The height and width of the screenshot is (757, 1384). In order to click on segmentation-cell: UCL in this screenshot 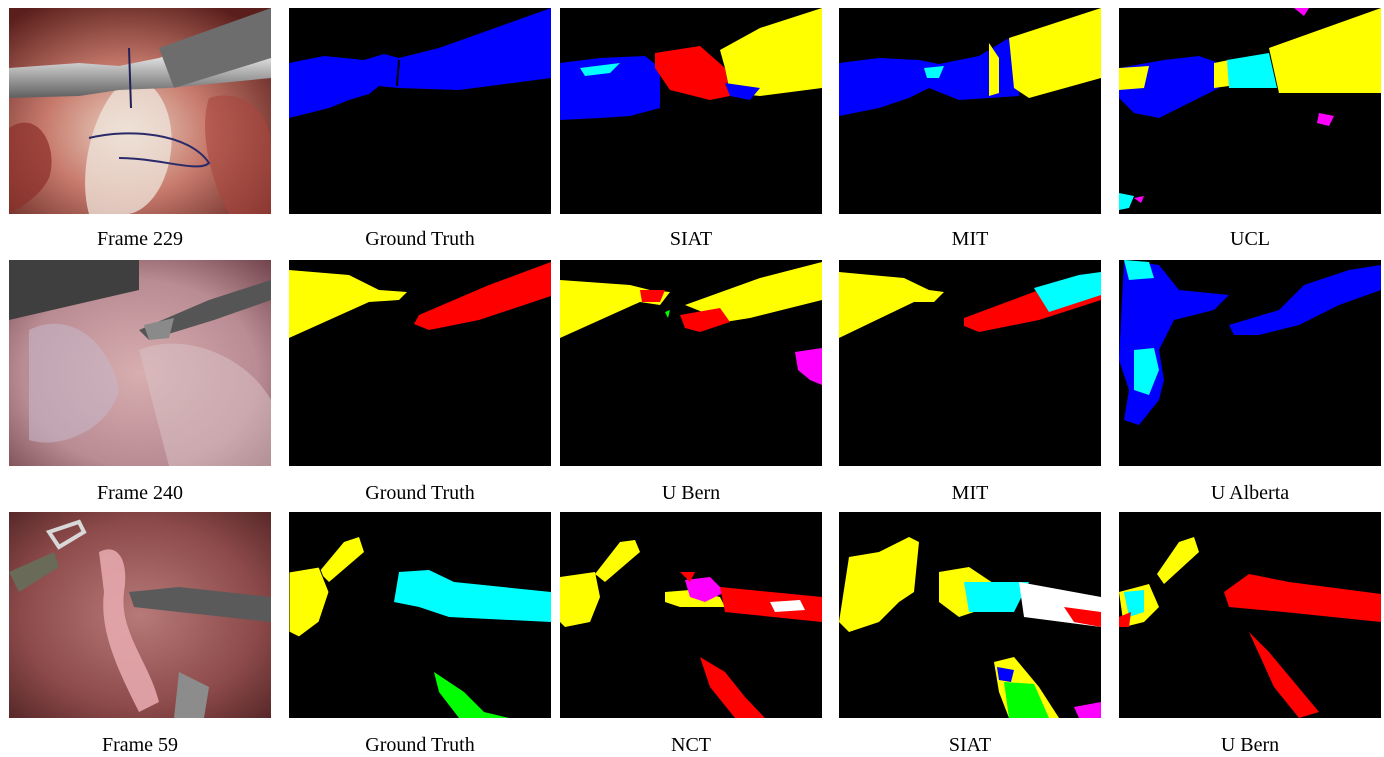, I will do `click(1250, 129)`.